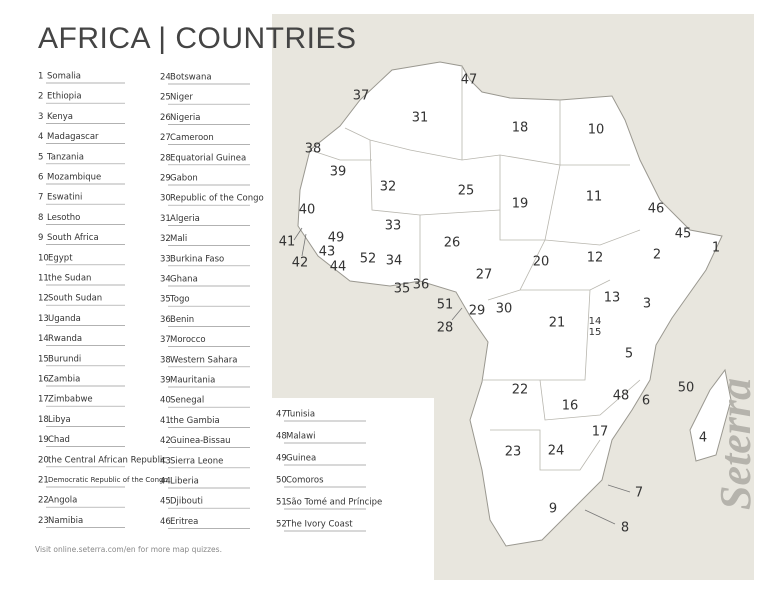  I want to click on legend-panel, so click(353, 489).